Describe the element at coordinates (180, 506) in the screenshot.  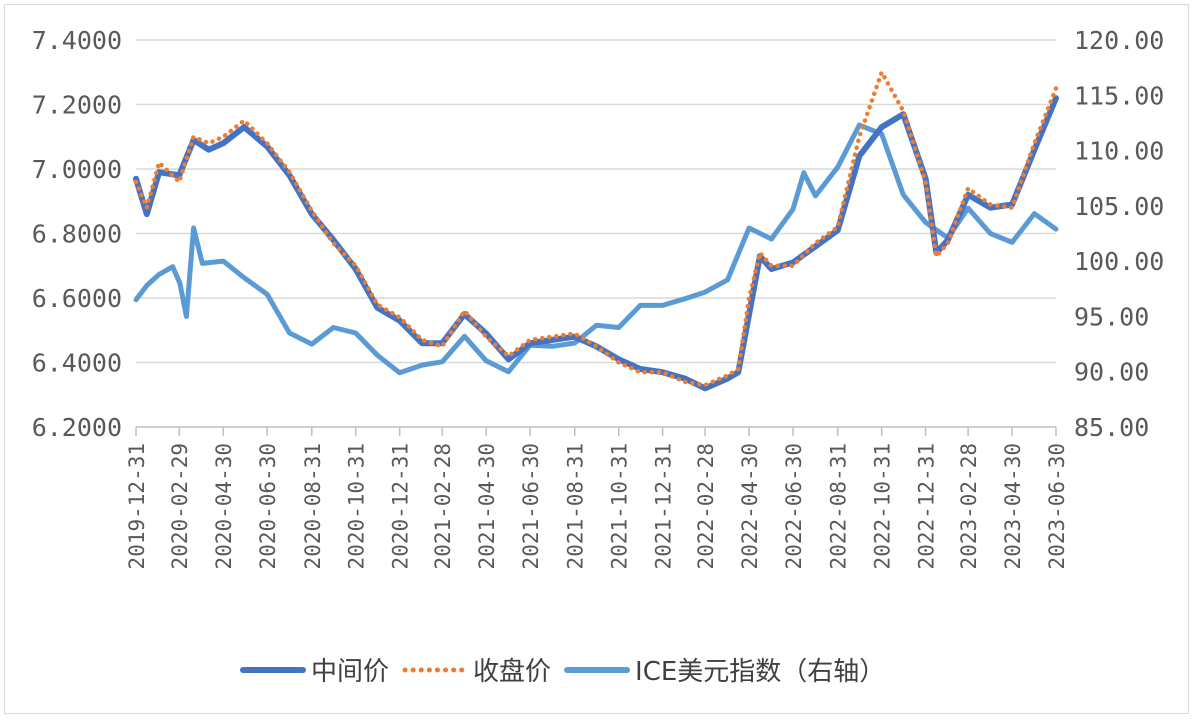
I see `x-tick-label: 2020-02-29` at that location.